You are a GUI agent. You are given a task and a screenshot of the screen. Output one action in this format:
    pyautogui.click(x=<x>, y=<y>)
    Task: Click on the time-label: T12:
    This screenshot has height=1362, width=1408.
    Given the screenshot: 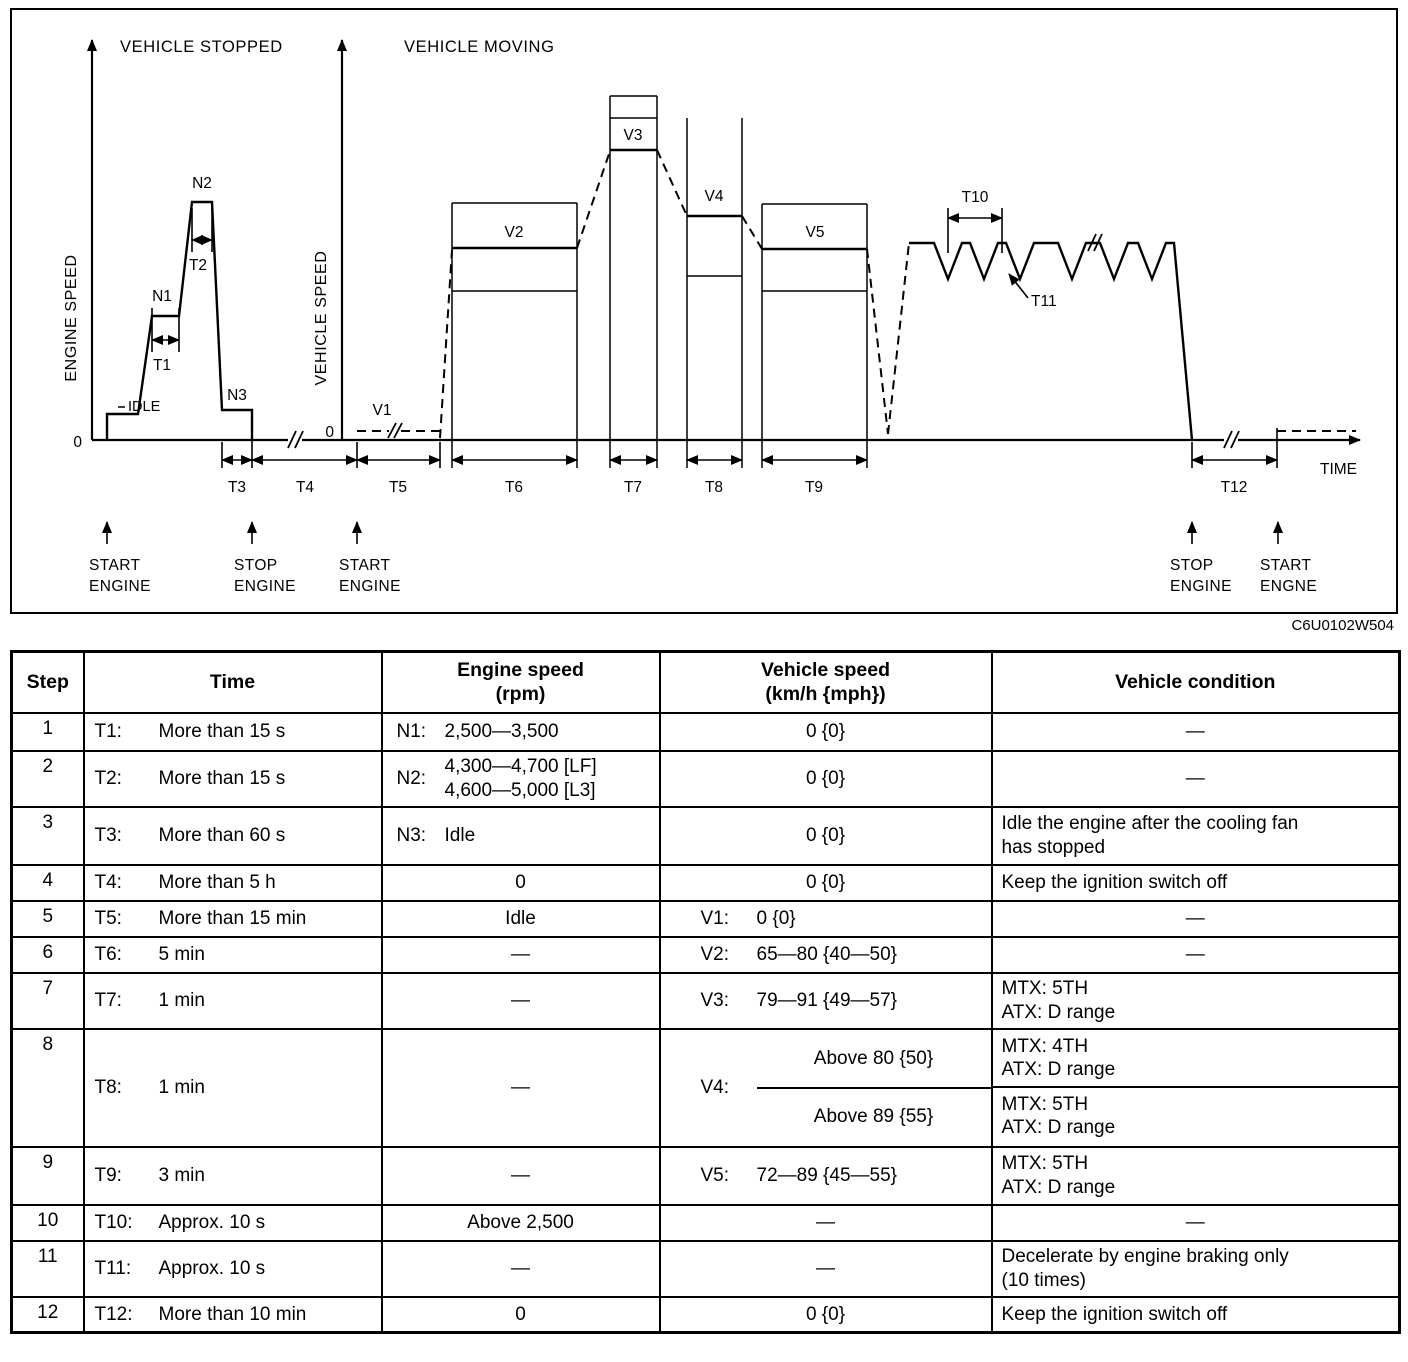 What is the action you would take?
    pyautogui.click(x=113, y=1314)
    